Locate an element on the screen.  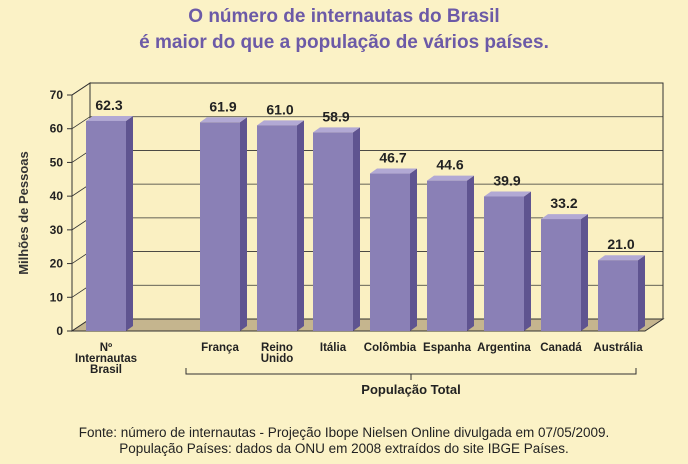
y-tick-label: 70 is located at coordinates (57, 95).